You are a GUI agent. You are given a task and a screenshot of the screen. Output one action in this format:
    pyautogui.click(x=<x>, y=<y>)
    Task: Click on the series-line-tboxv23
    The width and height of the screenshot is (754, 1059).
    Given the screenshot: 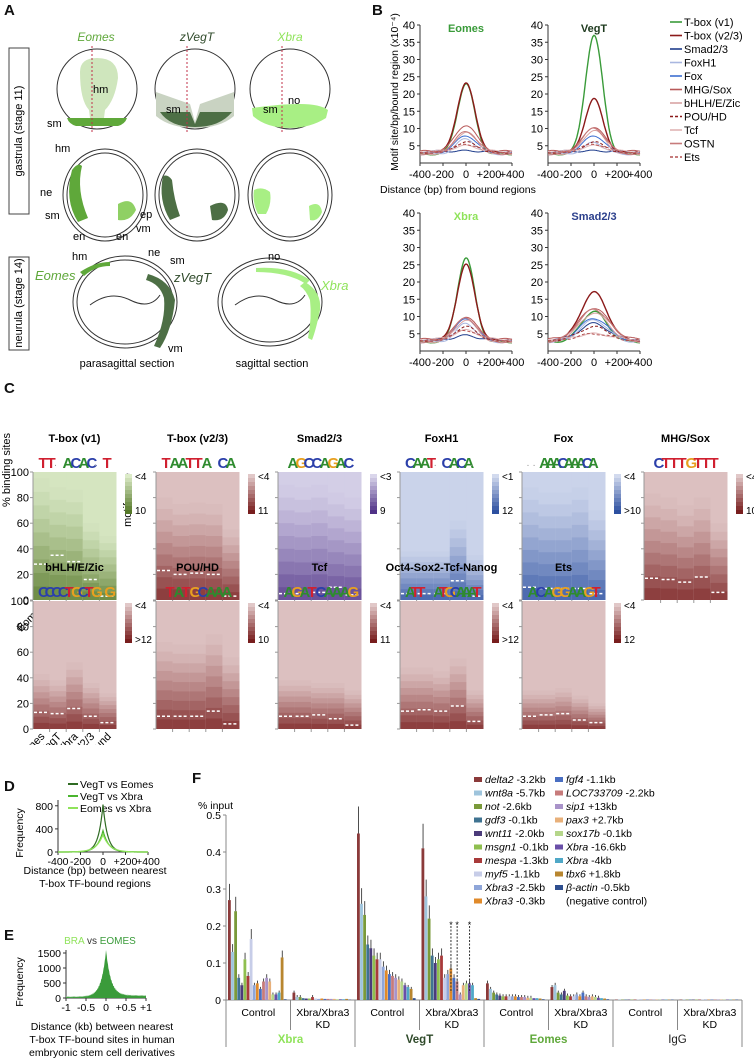 What is the action you would take?
    pyautogui.click(x=466, y=118)
    